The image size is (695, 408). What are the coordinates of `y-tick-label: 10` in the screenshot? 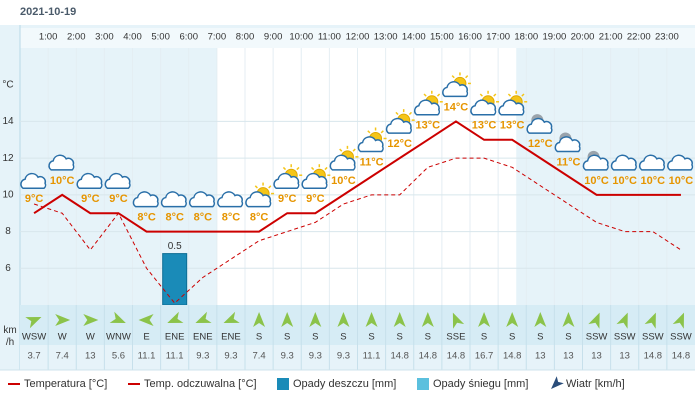 It's located at (8, 194).